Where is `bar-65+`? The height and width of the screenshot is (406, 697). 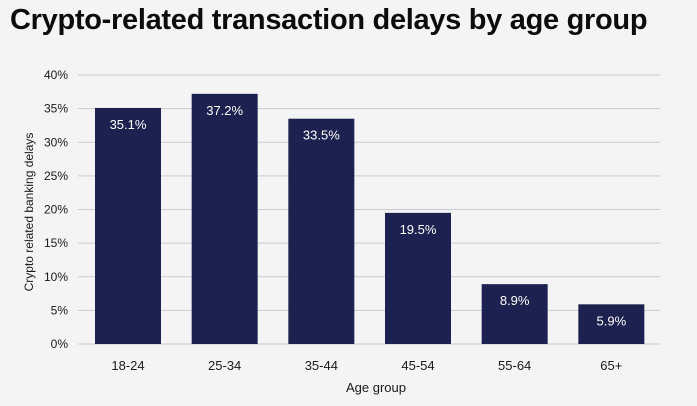 bar-65+ is located at coordinates (611, 324).